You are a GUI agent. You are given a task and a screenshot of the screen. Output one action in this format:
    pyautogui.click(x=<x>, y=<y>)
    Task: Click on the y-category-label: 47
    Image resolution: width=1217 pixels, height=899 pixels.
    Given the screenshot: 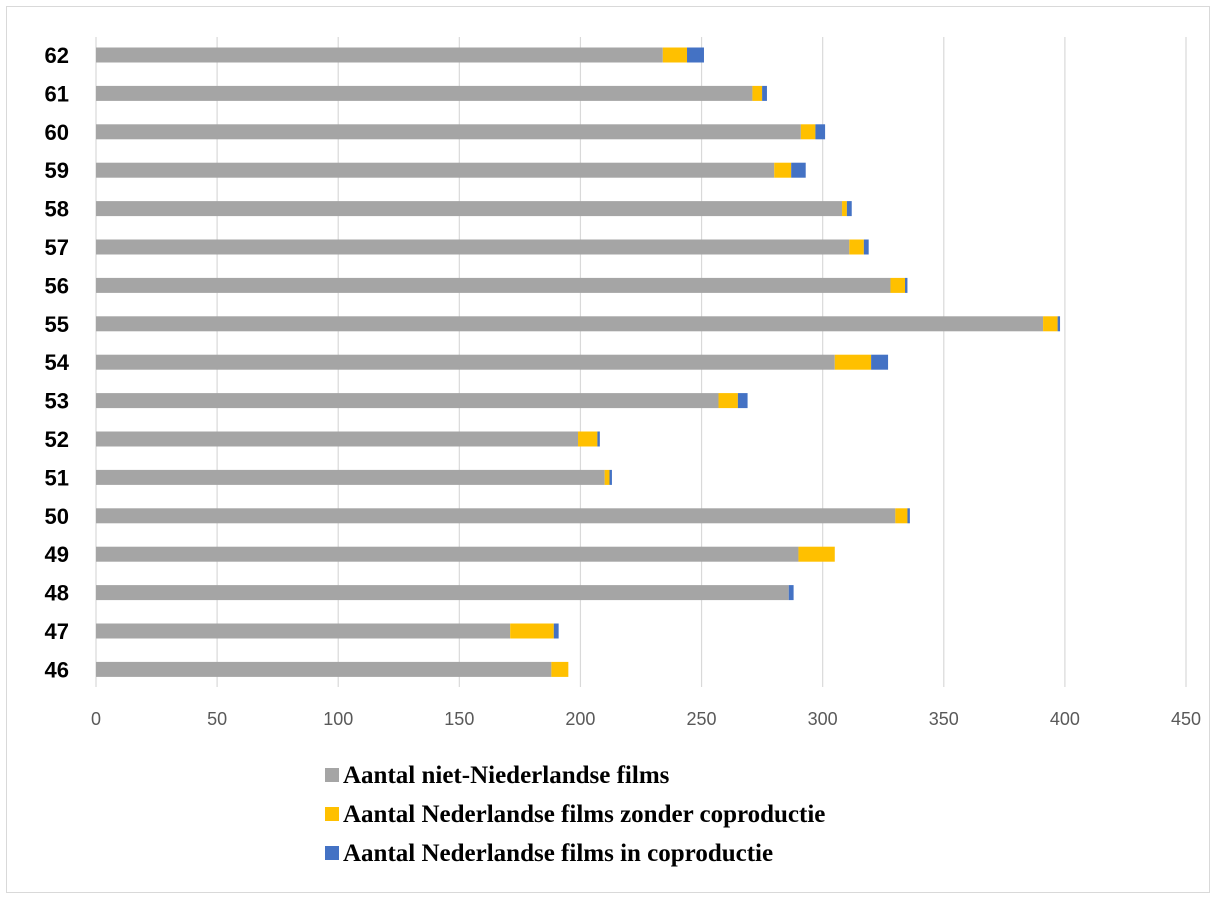 What is the action you would take?
    pyautogui.click(x=57, y=631)
    